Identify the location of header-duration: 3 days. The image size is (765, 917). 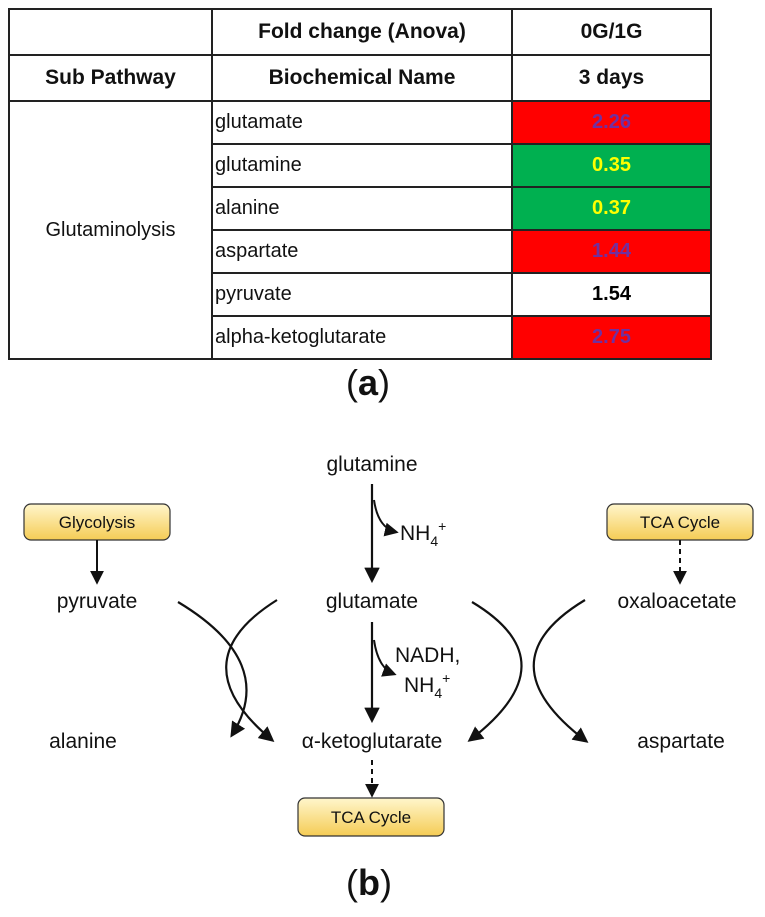
(611, 78).